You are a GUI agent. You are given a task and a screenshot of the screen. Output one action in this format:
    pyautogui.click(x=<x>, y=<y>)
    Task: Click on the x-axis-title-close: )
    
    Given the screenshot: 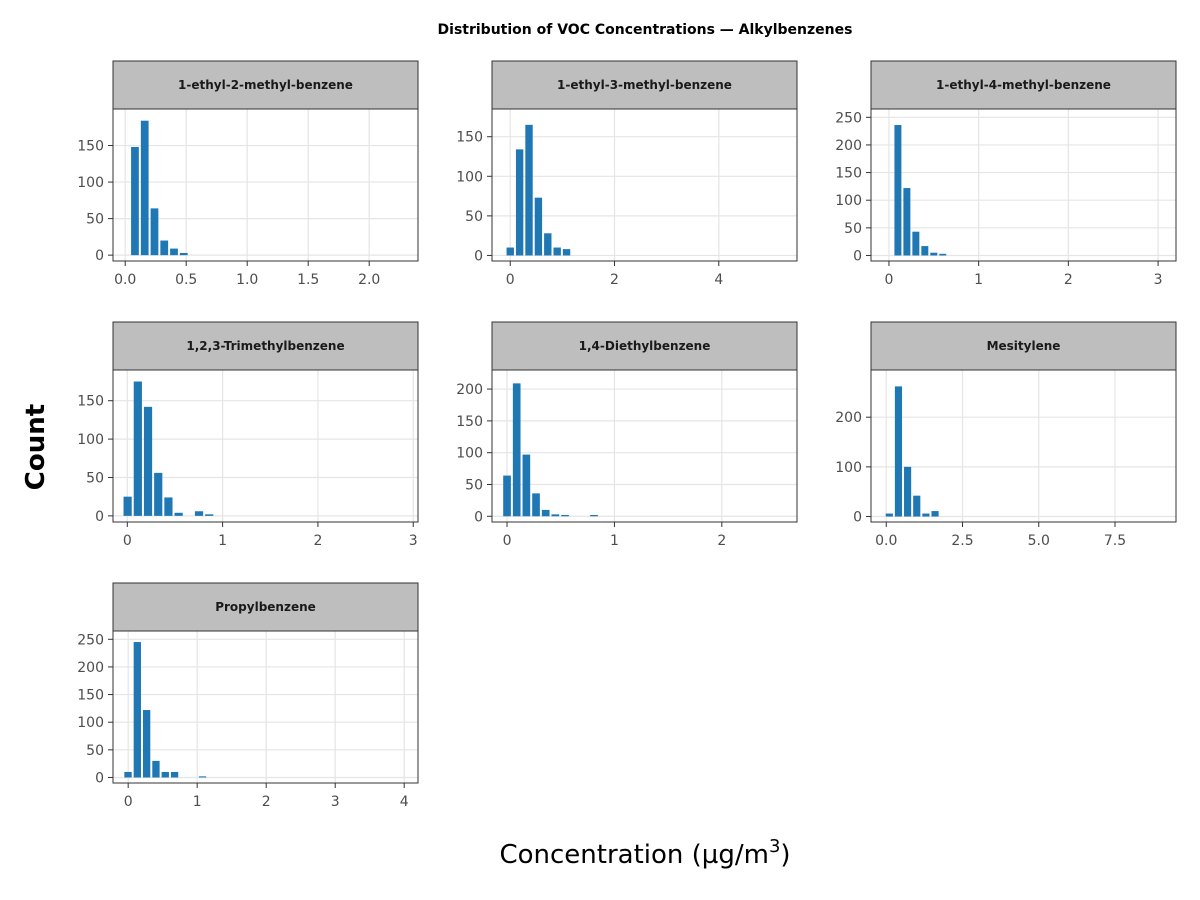 What is the action you would take?
    pyautogui.click(x=785, y=855)
    